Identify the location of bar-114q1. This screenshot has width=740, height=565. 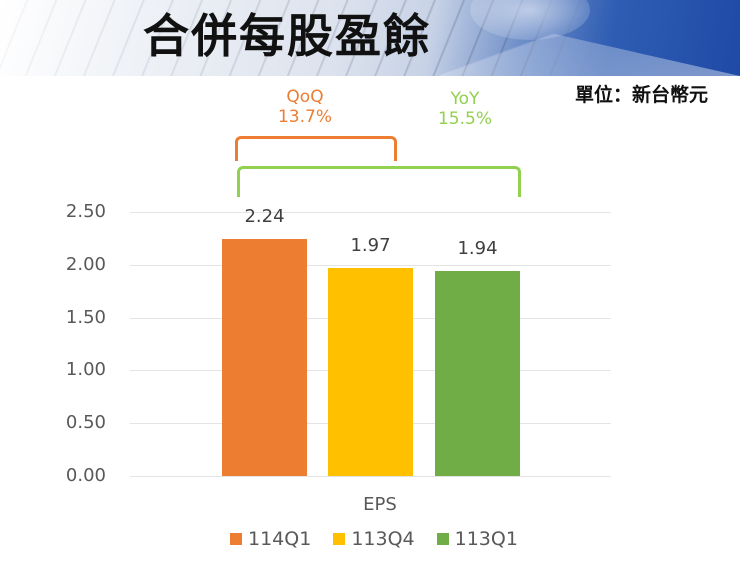
(264, 357).